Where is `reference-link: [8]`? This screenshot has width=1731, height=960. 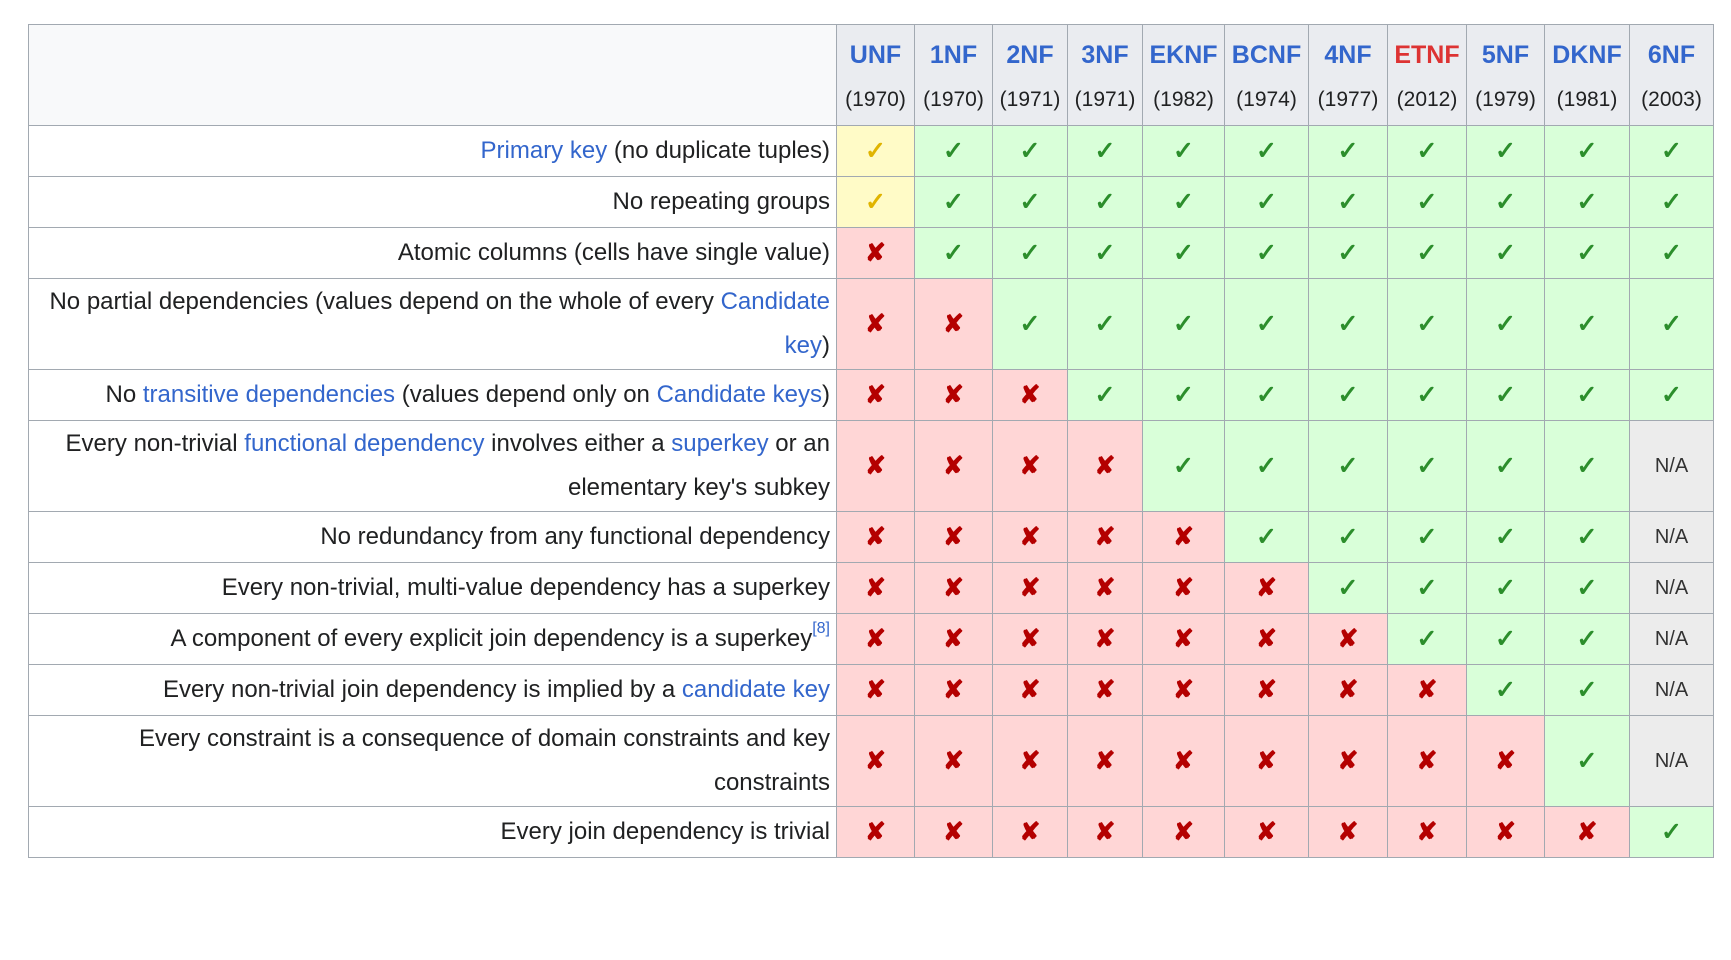
reference-link: [8] is located at coordinates (821, 628).